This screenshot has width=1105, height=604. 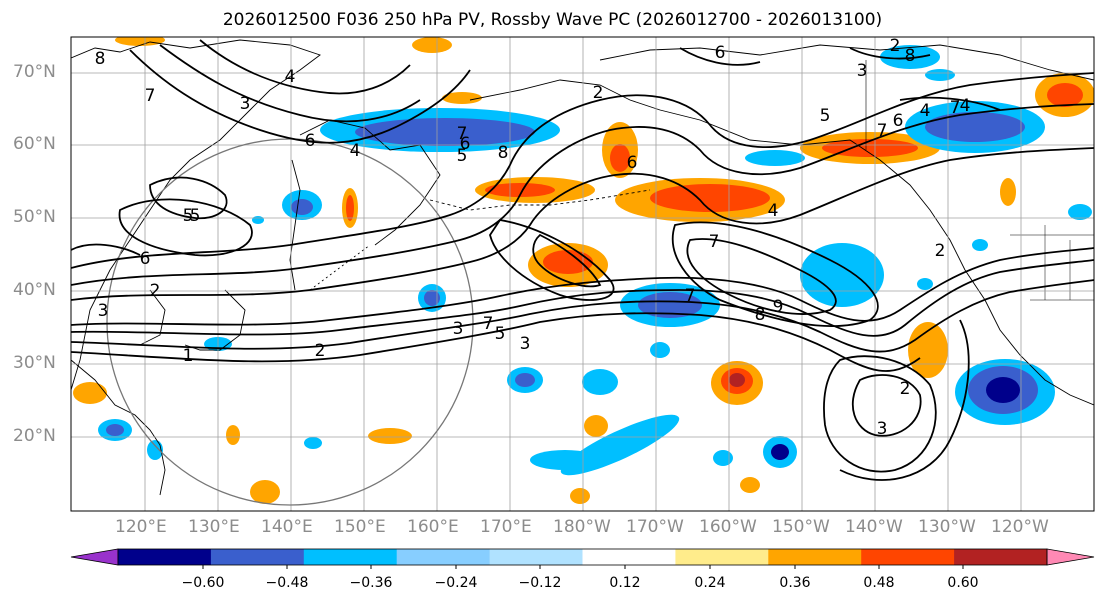 What do you see at coordinates (795, 583) in the screenshot?
I see `colorbar-tick-label: 0.36` at bounding box center [795, 583].